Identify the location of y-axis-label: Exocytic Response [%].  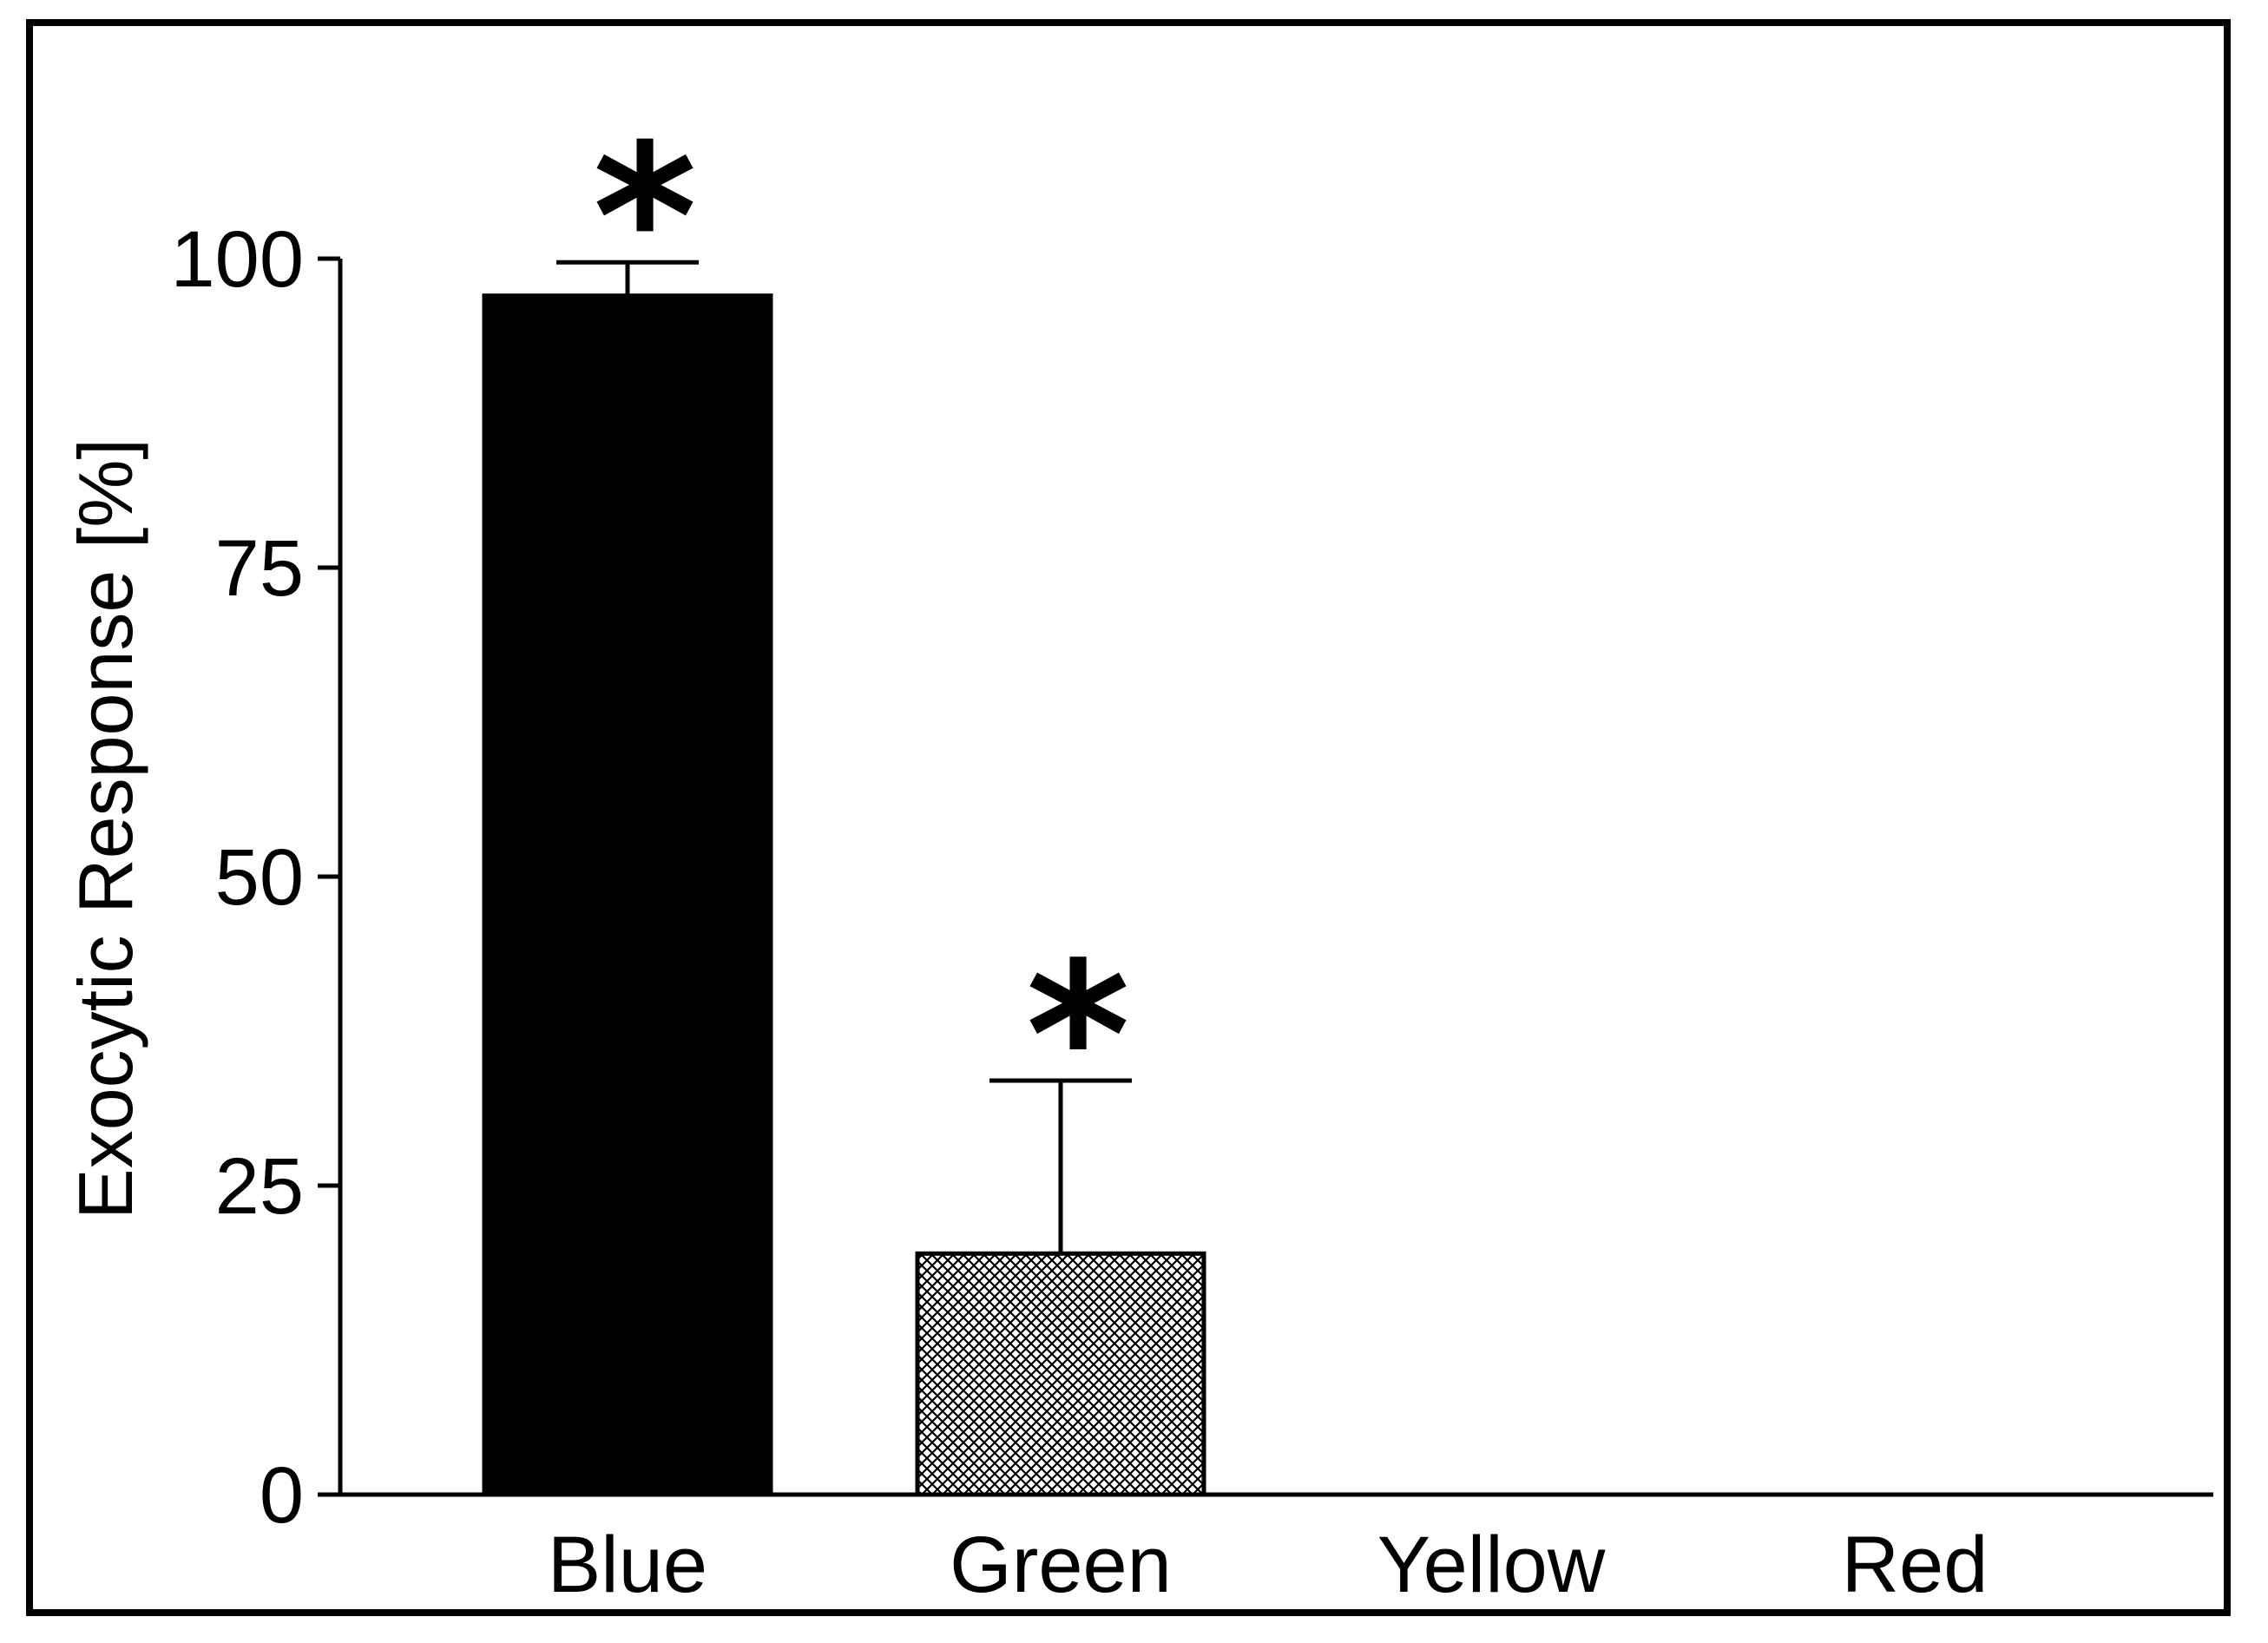
(105, 828).